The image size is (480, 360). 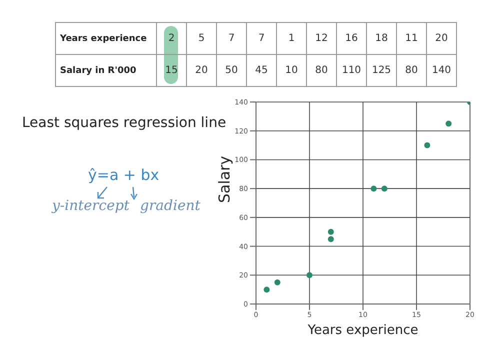 What do you see at coordinates (98, 71) in the screenshot?
I see `category-label: Salary in R'000` at bounding box center [98, 71].